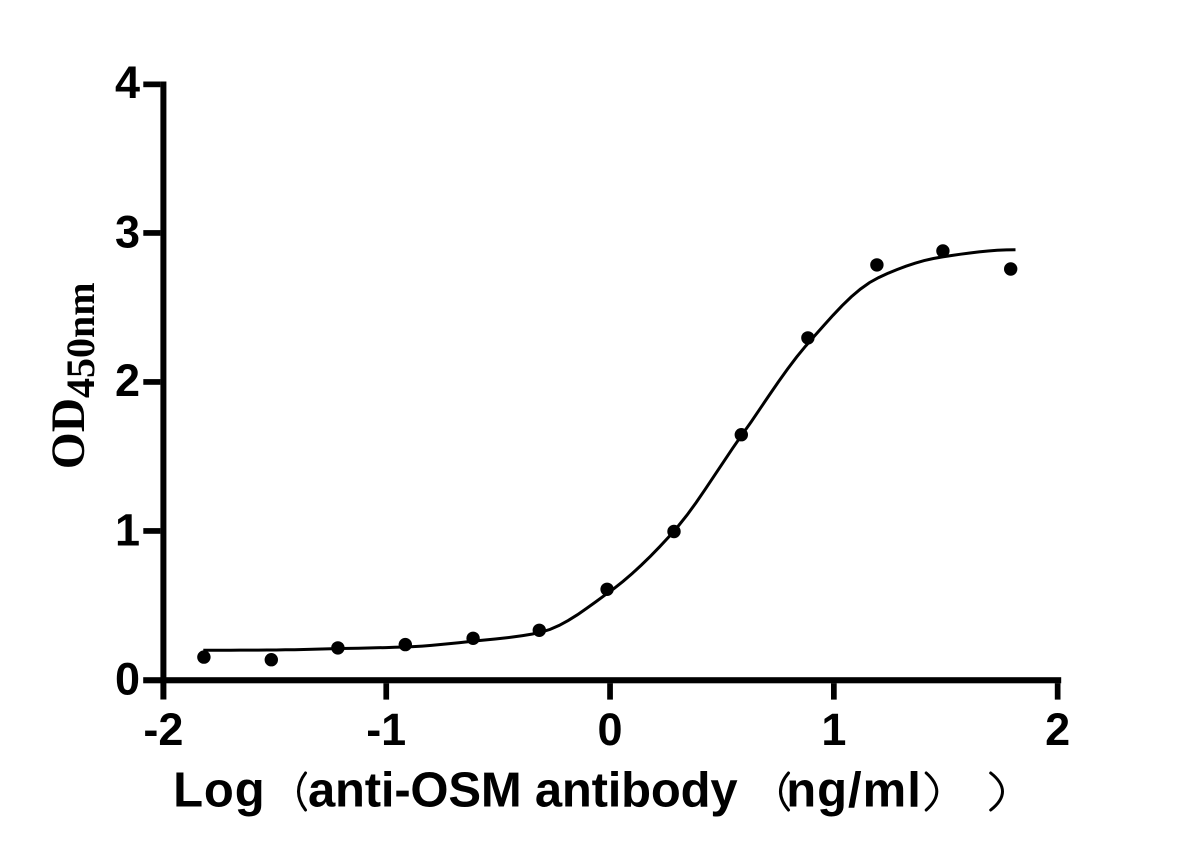 The image size is (1194, 863). I want to click on svg-text: ng/ml, so click(854, 791).